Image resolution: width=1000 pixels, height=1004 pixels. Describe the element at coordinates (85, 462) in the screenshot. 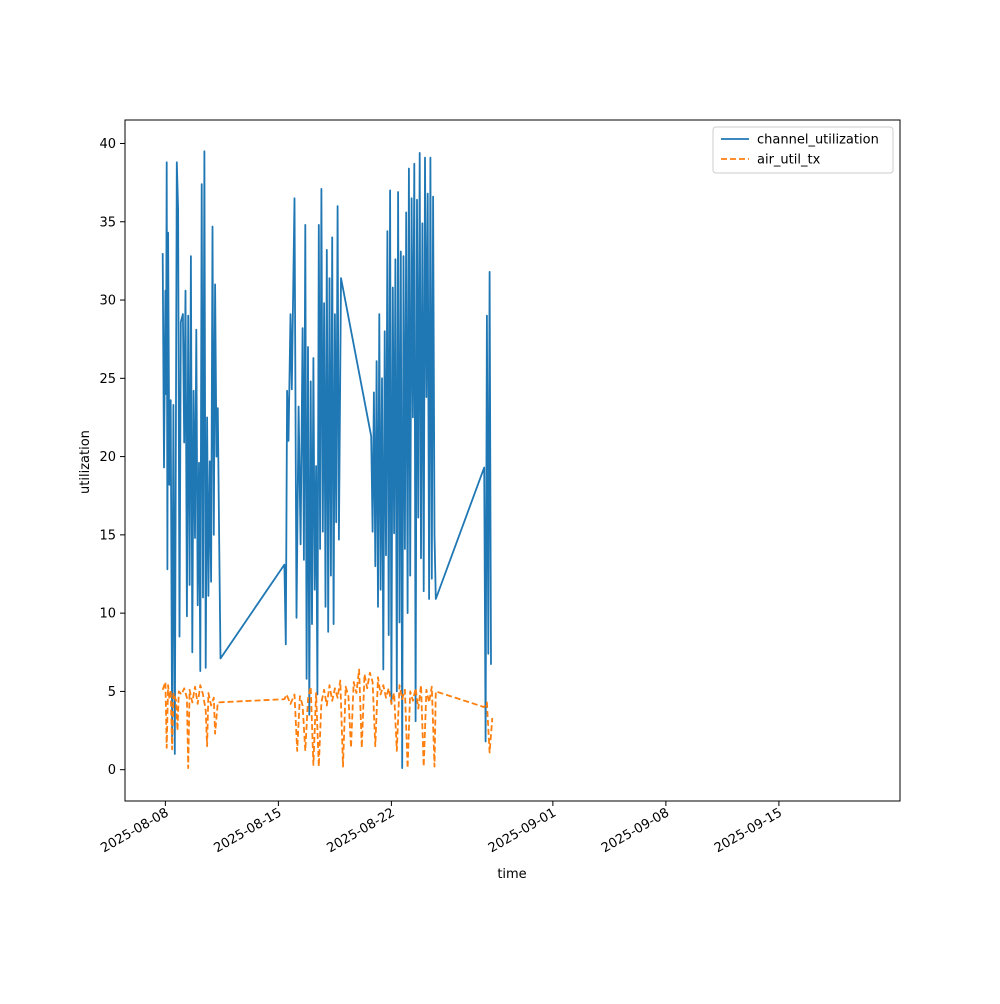

I see `y-axis-label: utilization` at that location.